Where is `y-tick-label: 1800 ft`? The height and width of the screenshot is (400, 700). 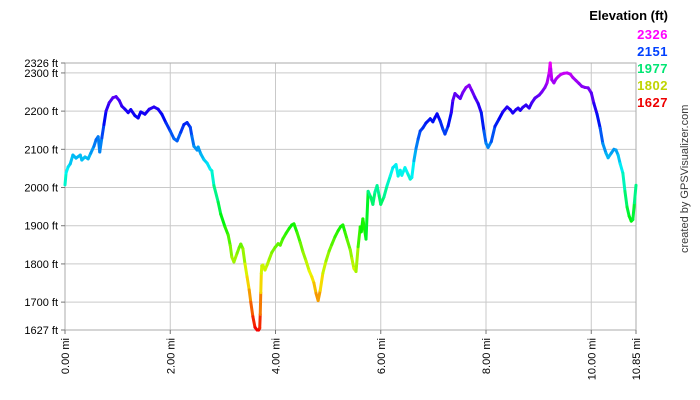 y-tick-label: 1800 ft is located at coordinates (41, 265).